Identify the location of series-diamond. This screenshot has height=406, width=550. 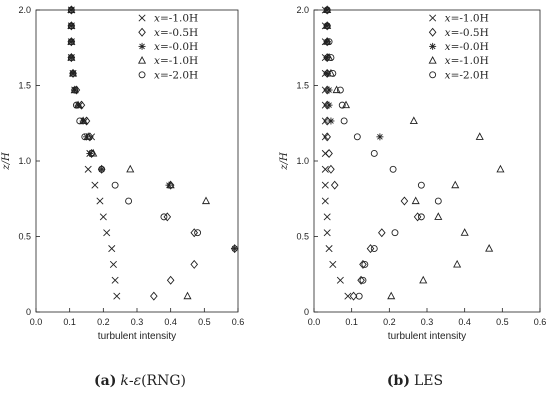
(372, 153).